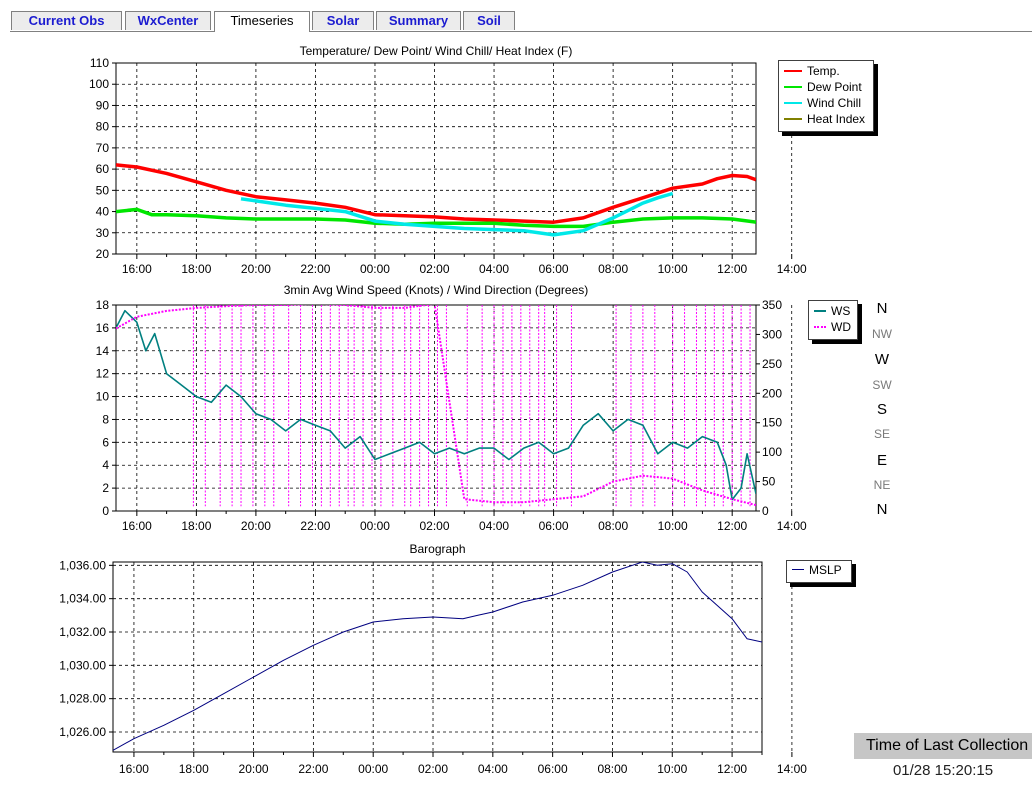  Describe the element at coordinates (769, 482) in the screenshot. I see `y2-tick-label: 50` at that location.